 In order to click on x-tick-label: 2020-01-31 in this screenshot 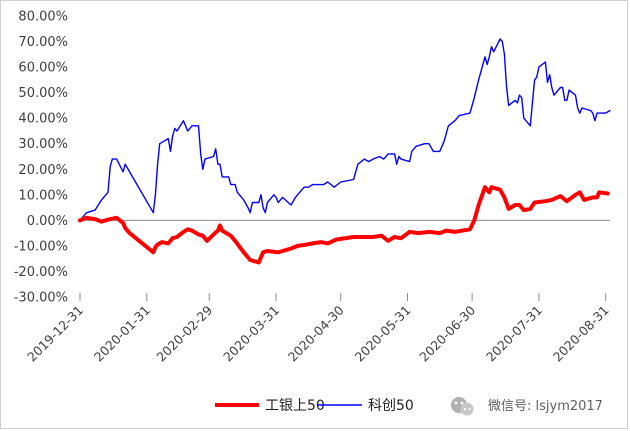, I will do `click(122, 334)`.